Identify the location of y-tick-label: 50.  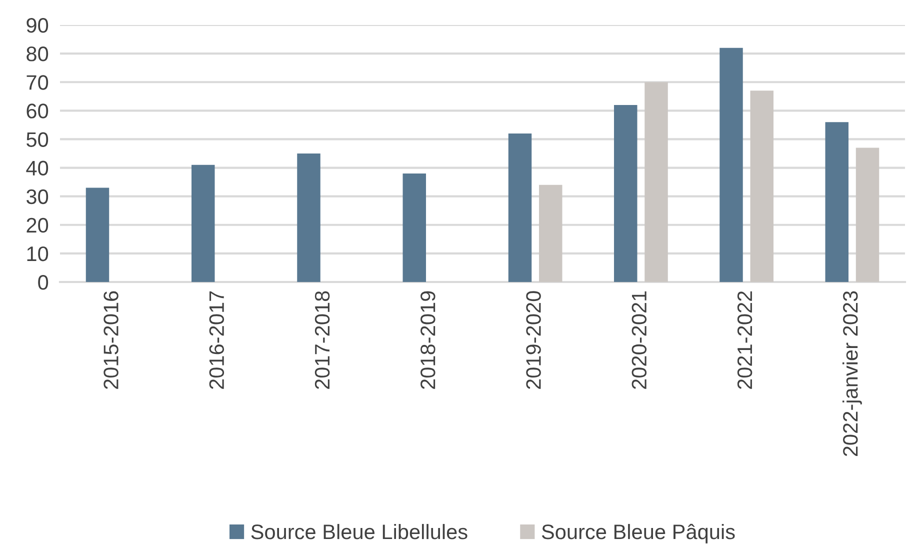
(37, 139).